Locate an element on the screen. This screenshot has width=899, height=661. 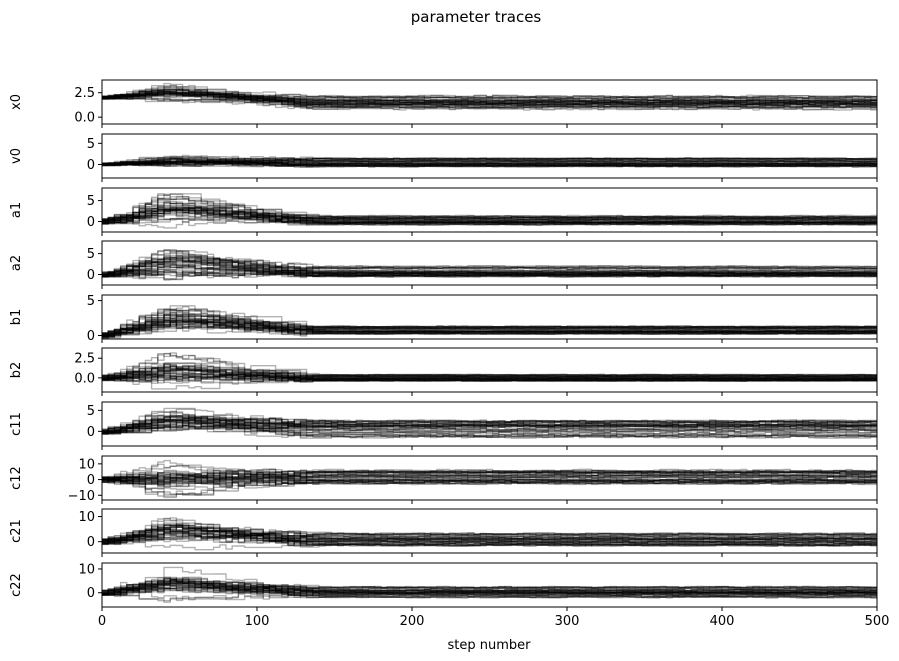
x-tick-label: 0 is located at coordinates (102, 621).